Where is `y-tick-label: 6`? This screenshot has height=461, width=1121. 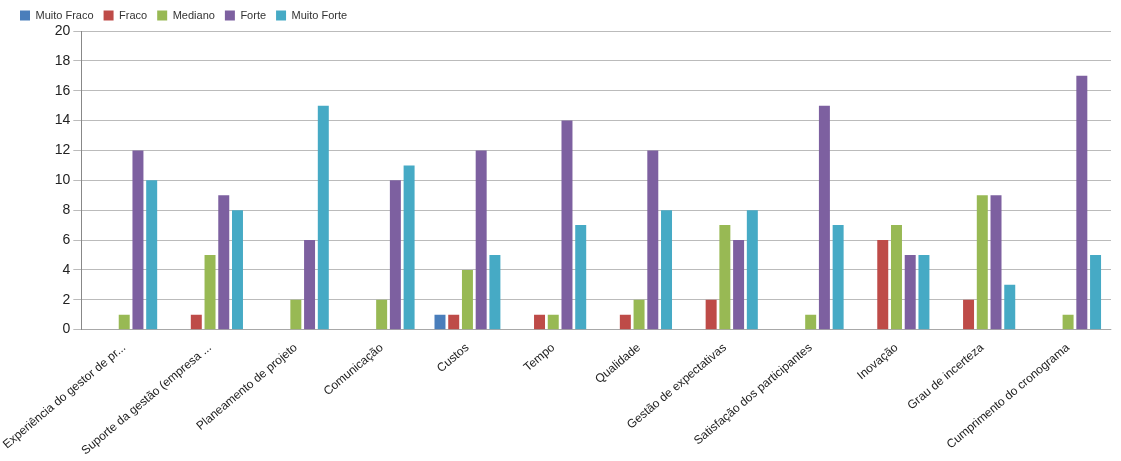 y-tick-label: 6 is located at coordinates (66, 238).